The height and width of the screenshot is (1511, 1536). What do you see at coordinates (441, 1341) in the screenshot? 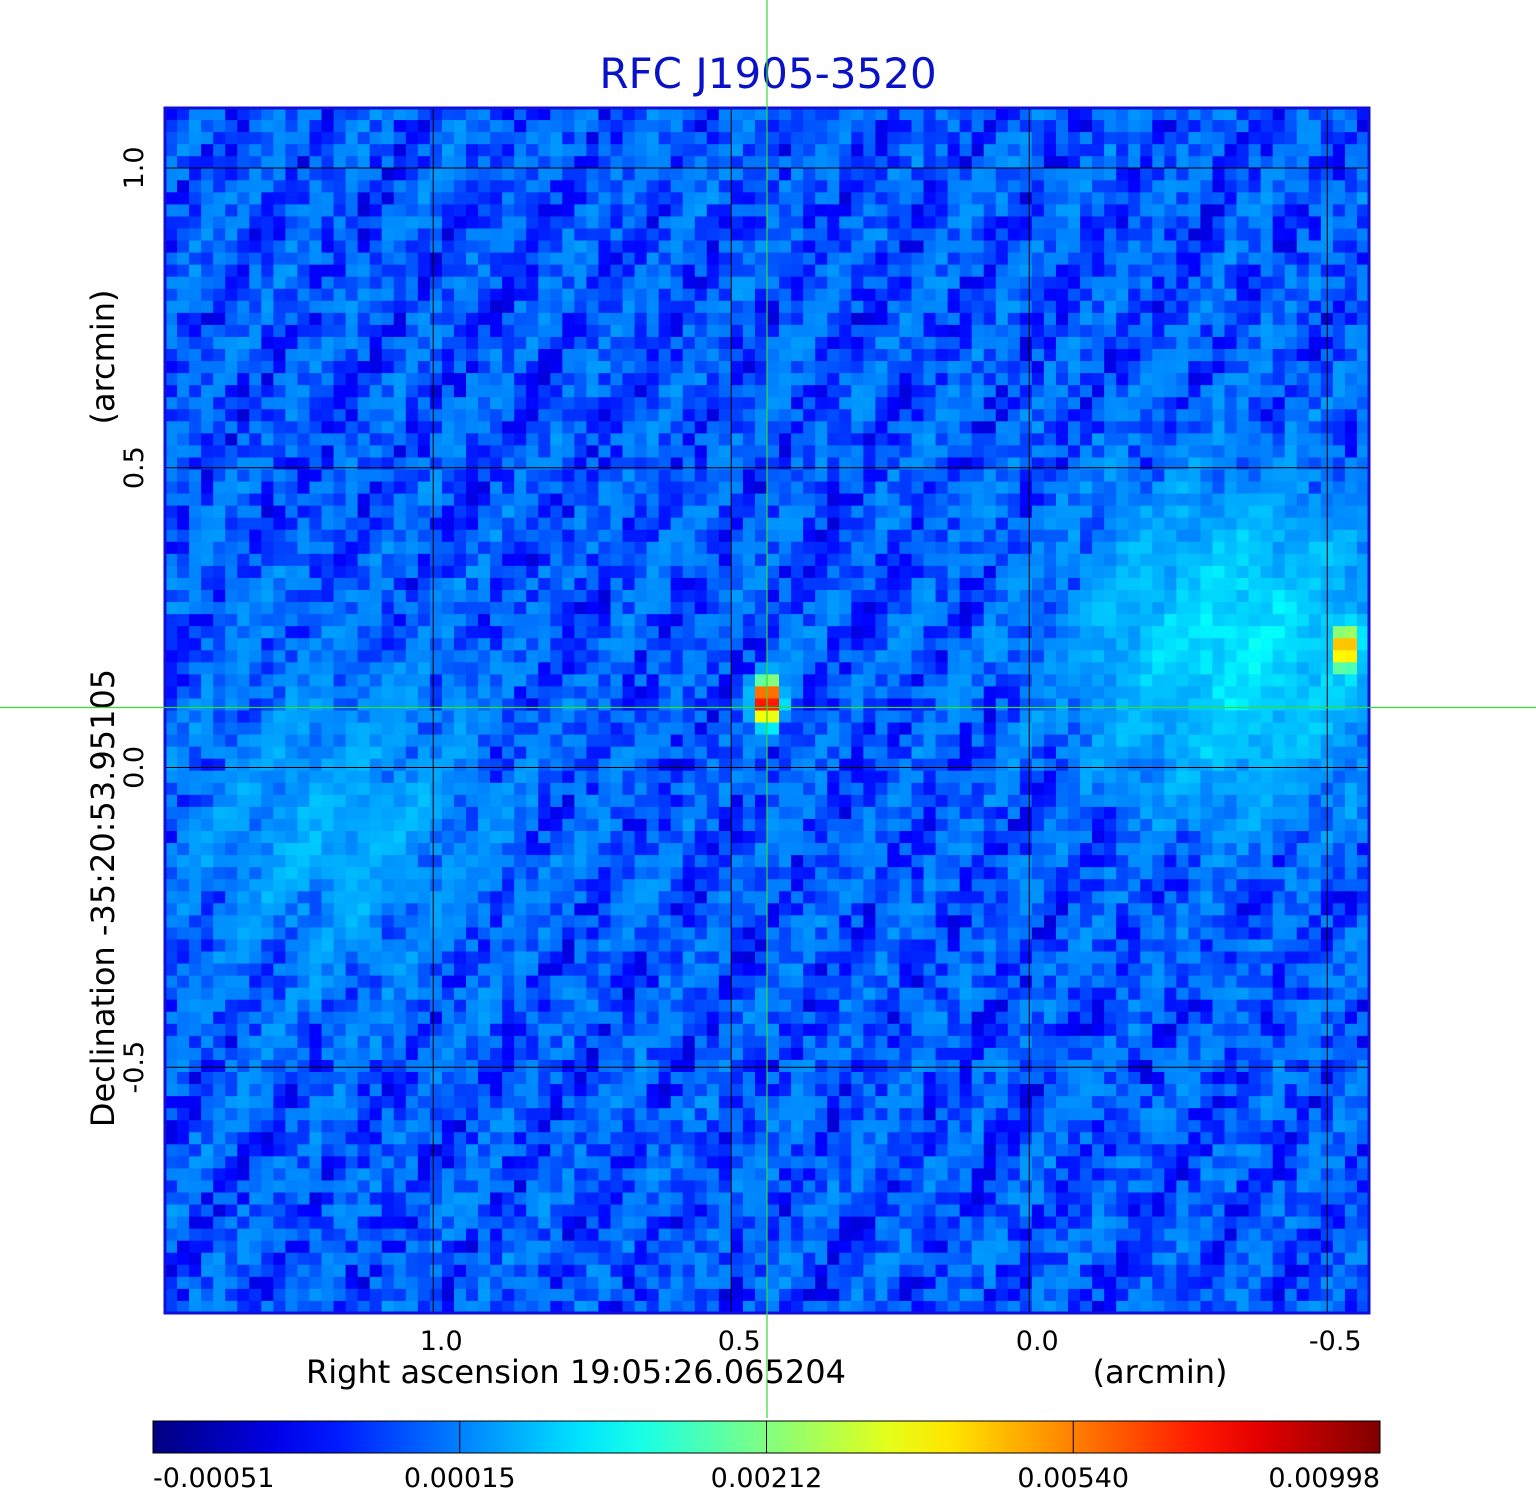
I see `x-tick-label: 1.0` at bounding box center [441, 1341].